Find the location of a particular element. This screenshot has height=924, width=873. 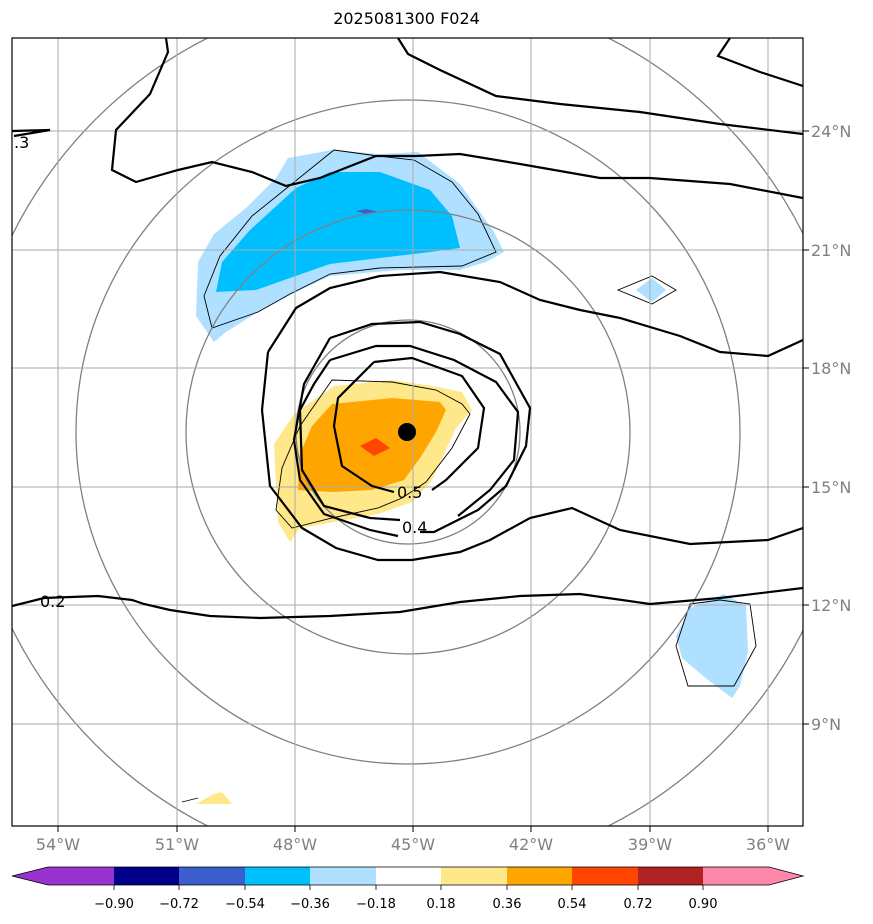

colorbar-outline is located at coordinates (408, 876).